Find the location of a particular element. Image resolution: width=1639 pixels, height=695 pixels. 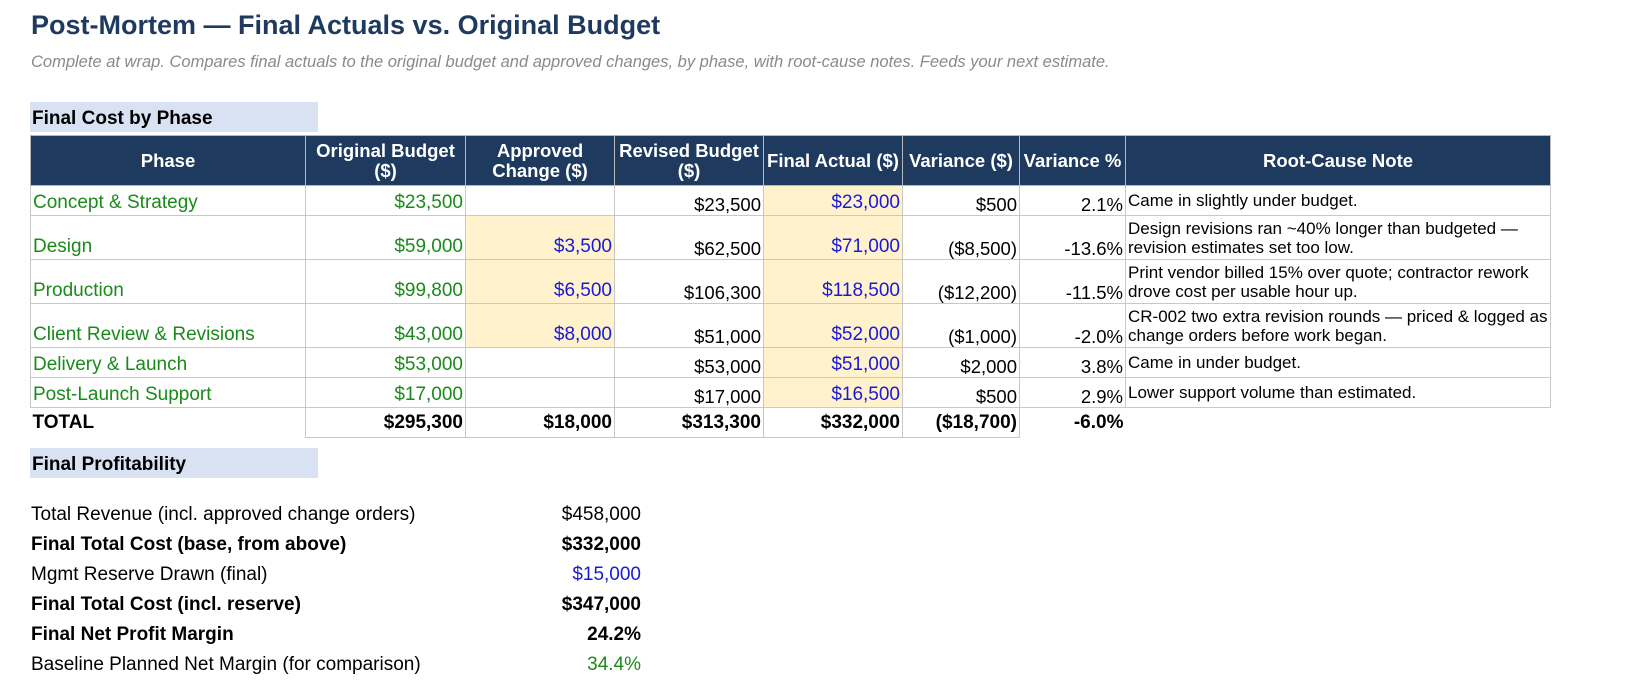

cell-variance: ($8,500) is located at coordinates (961, 237).